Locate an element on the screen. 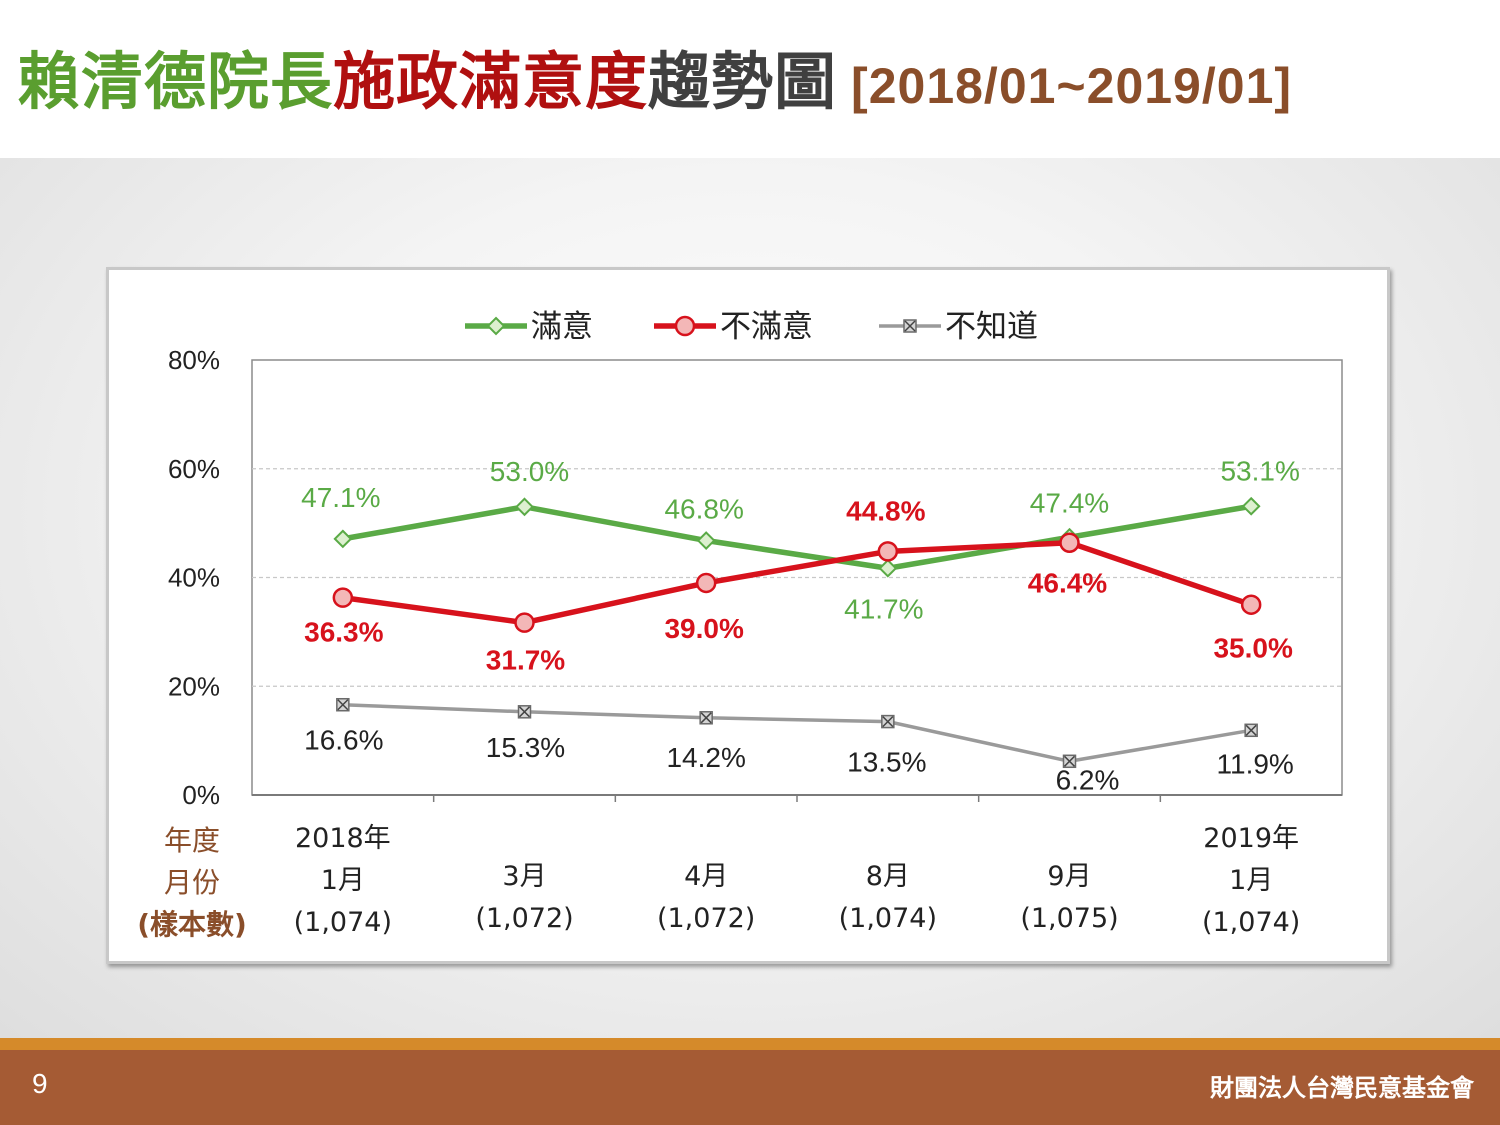 The height and width of the screenshot is (1125, 1500). data-label: 41.7% is located at coordinates (883, 608).